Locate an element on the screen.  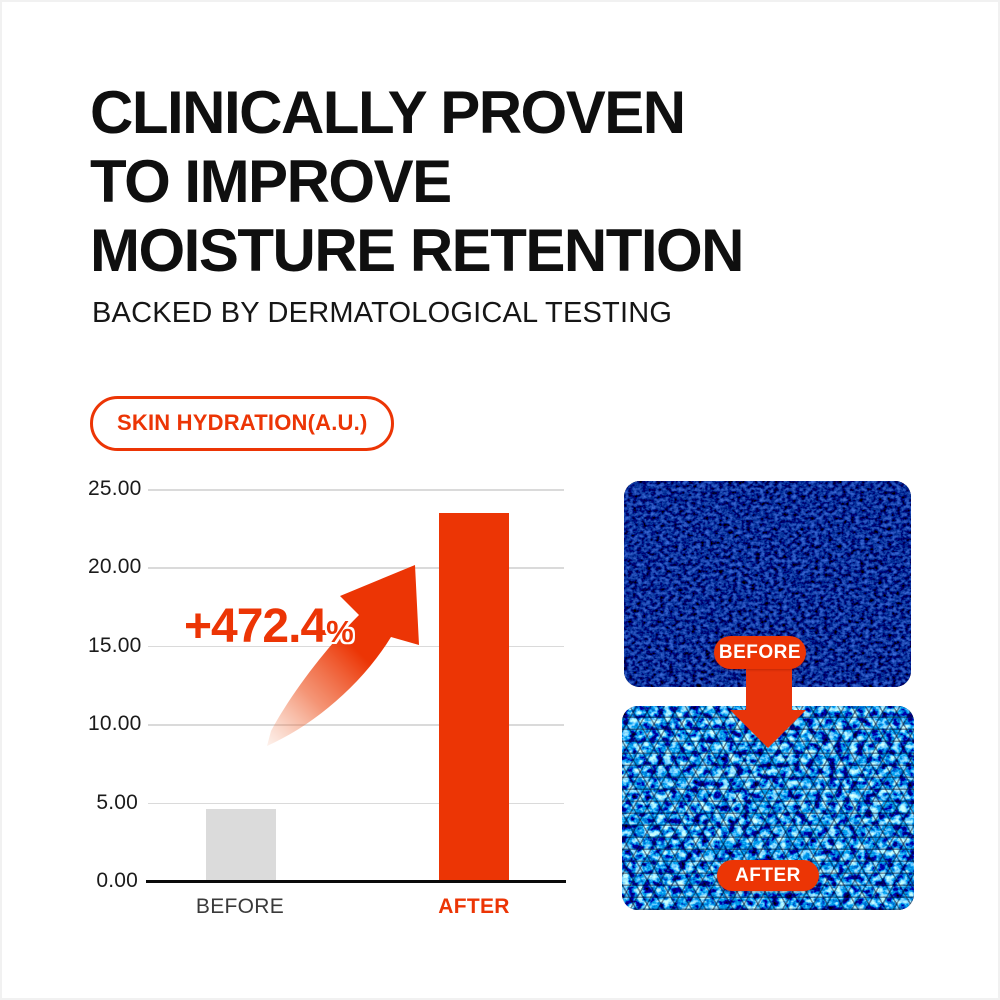
headline-line-1: CLINICALLY PROVEN is located at coordinates (388, 112).